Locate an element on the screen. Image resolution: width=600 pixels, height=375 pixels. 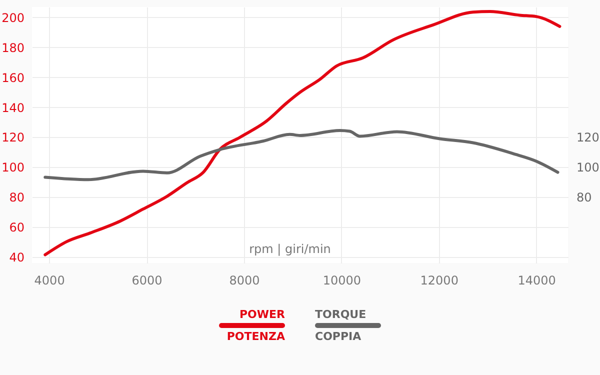
y-tick-label: 120 is located at coordinates (13, 137).